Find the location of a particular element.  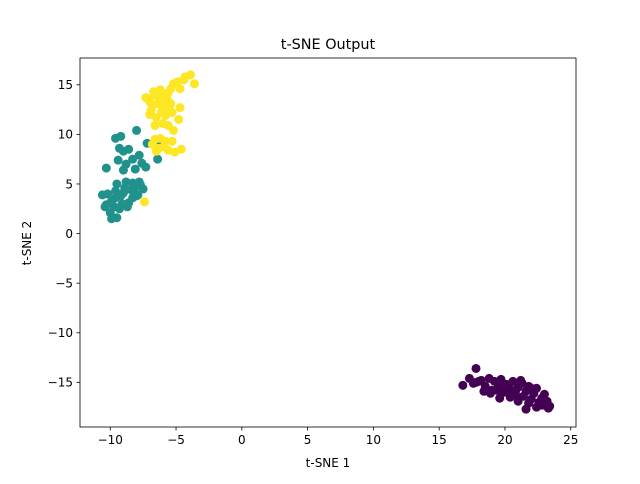

x-ticks: −10 −5 0 5 10 15 20 25 is located at coordinates (338, 437).